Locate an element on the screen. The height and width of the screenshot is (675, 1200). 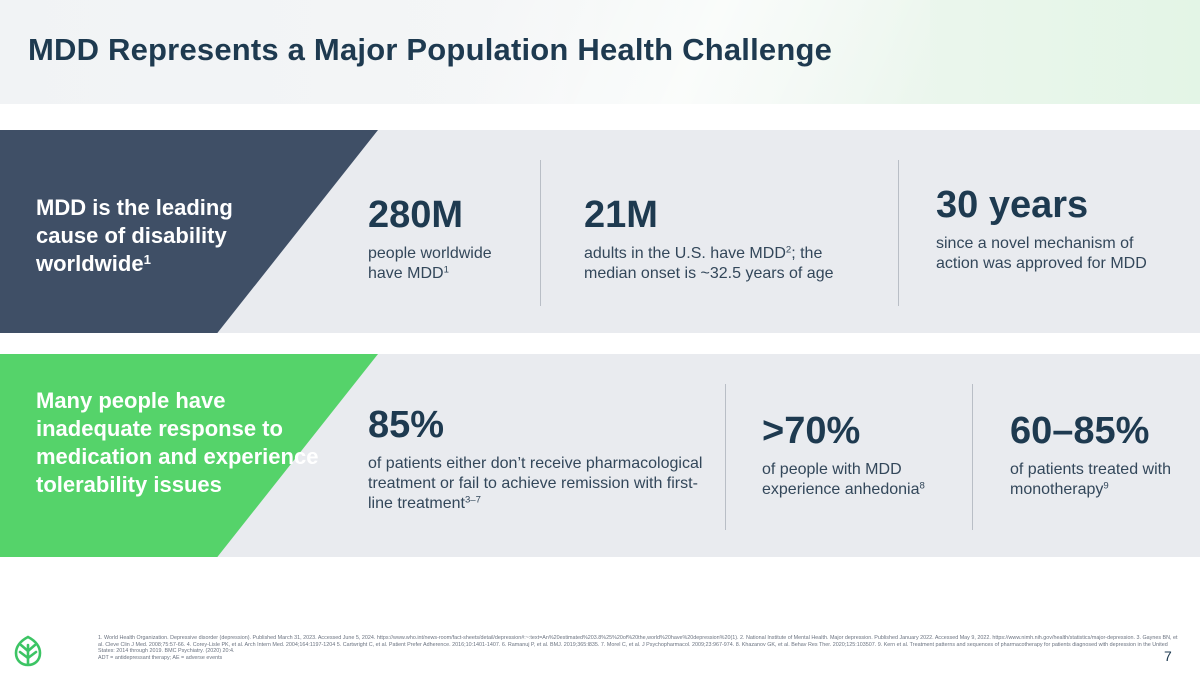
stat-value: 30 years is located at coordinates (1012, 205).